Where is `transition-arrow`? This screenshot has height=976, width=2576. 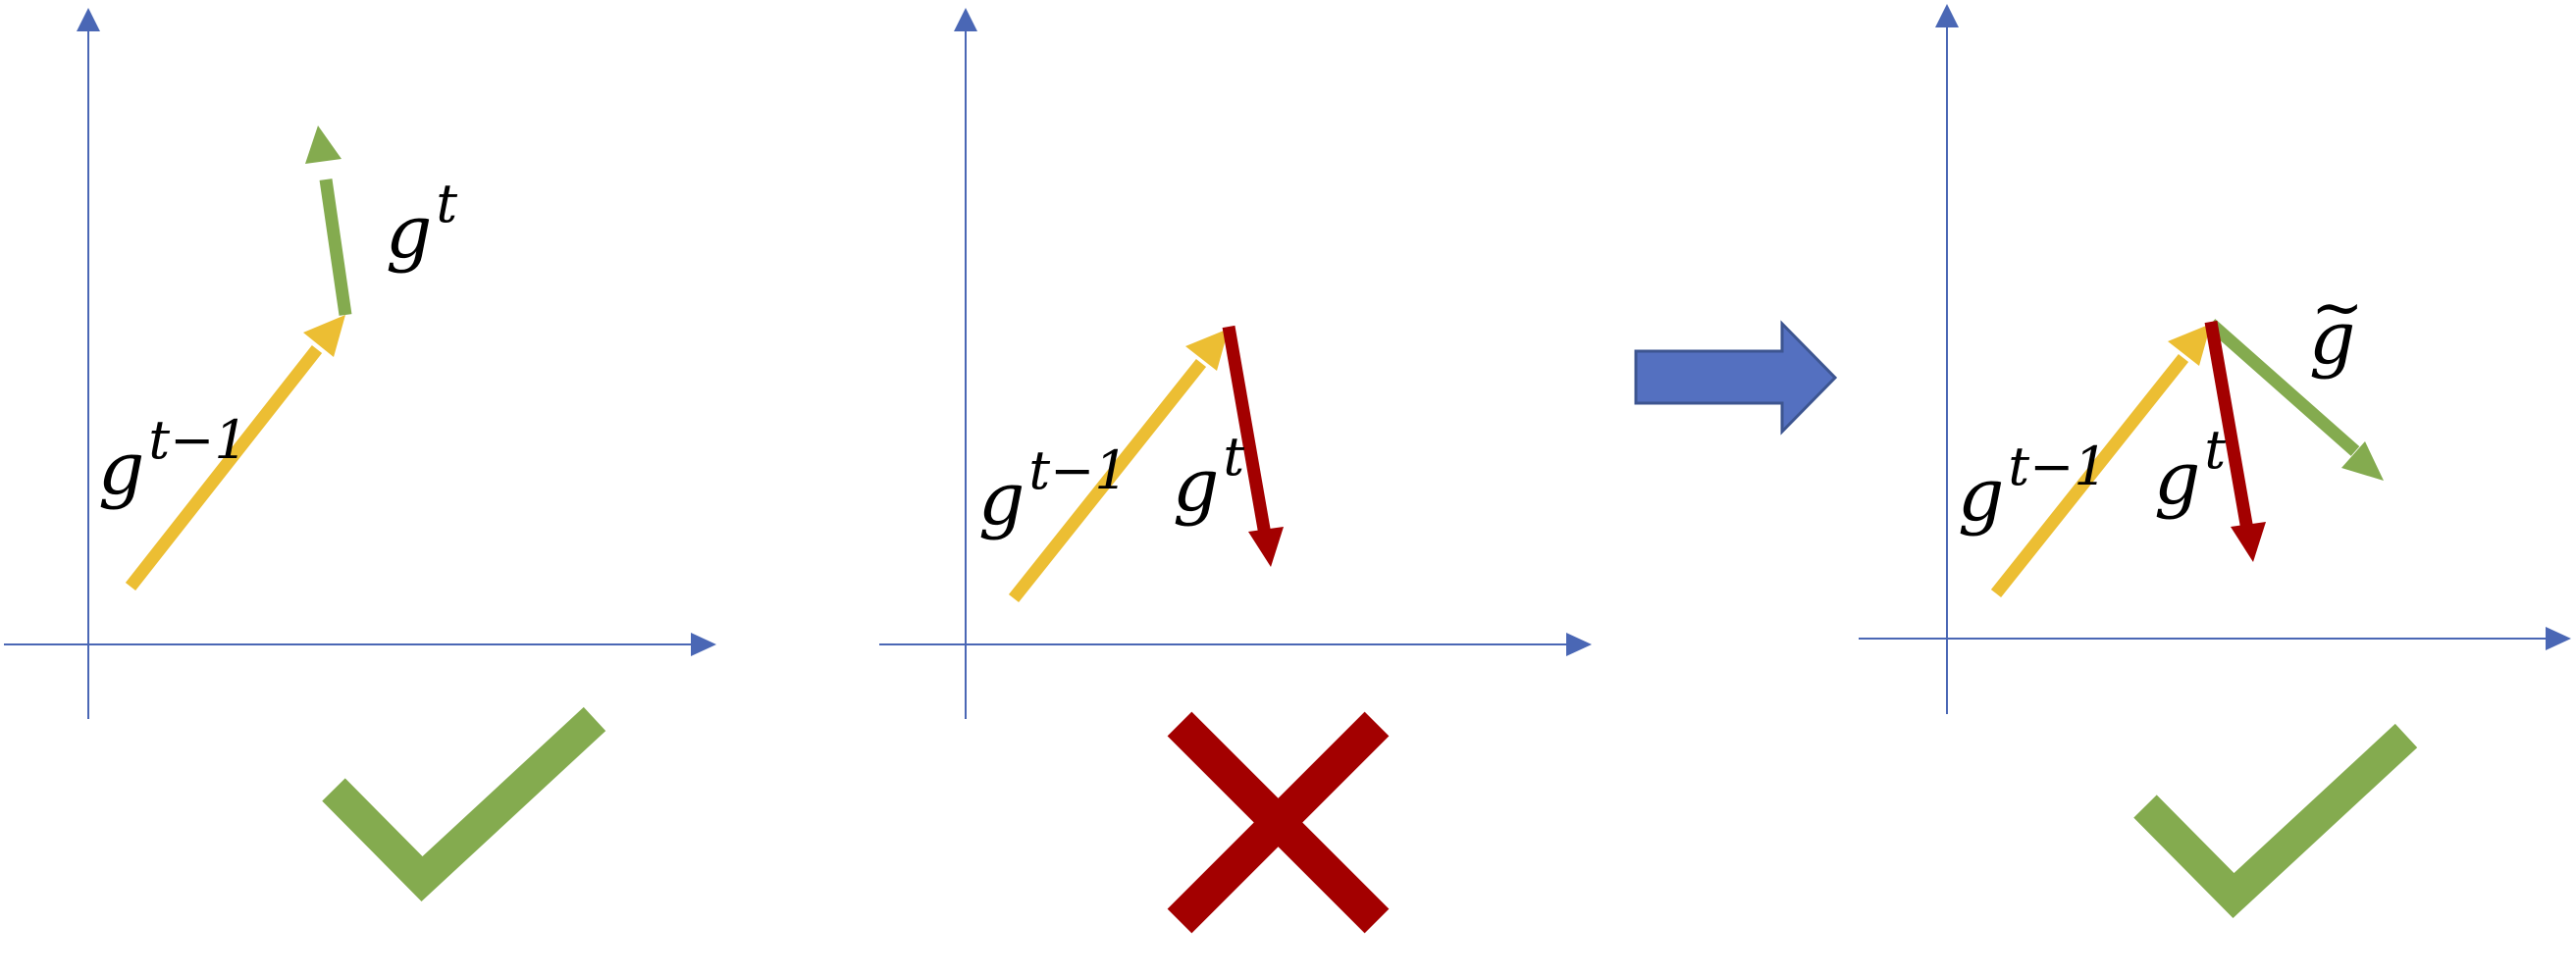 transition-arrow is located at coordinates (1736, 378).